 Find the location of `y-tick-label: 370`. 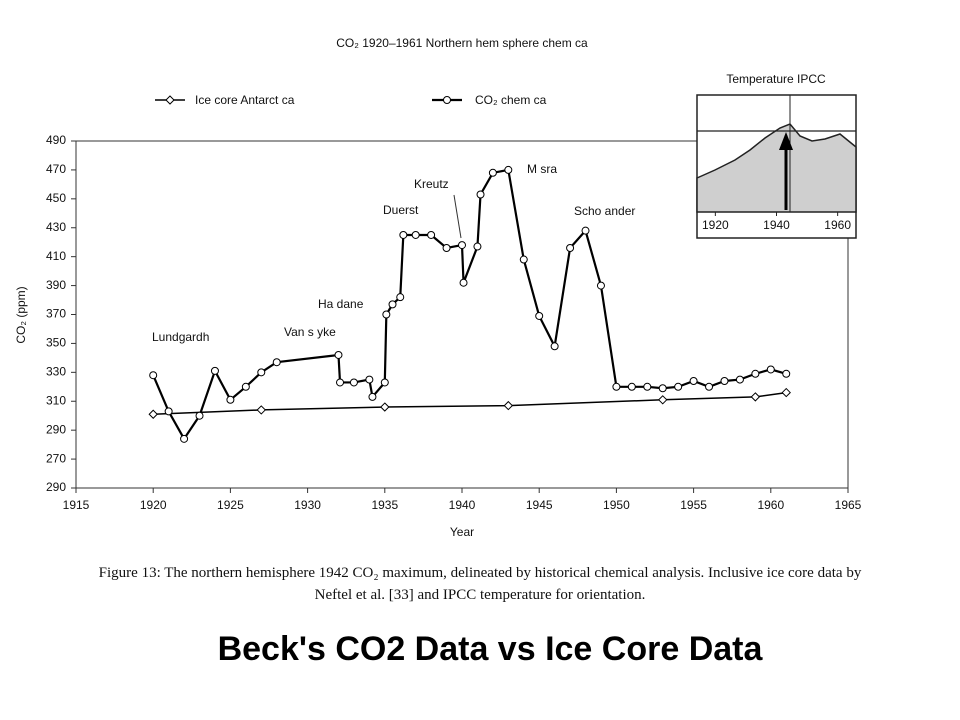

y-tick-label: 370 is located at coordinates (56, 314).